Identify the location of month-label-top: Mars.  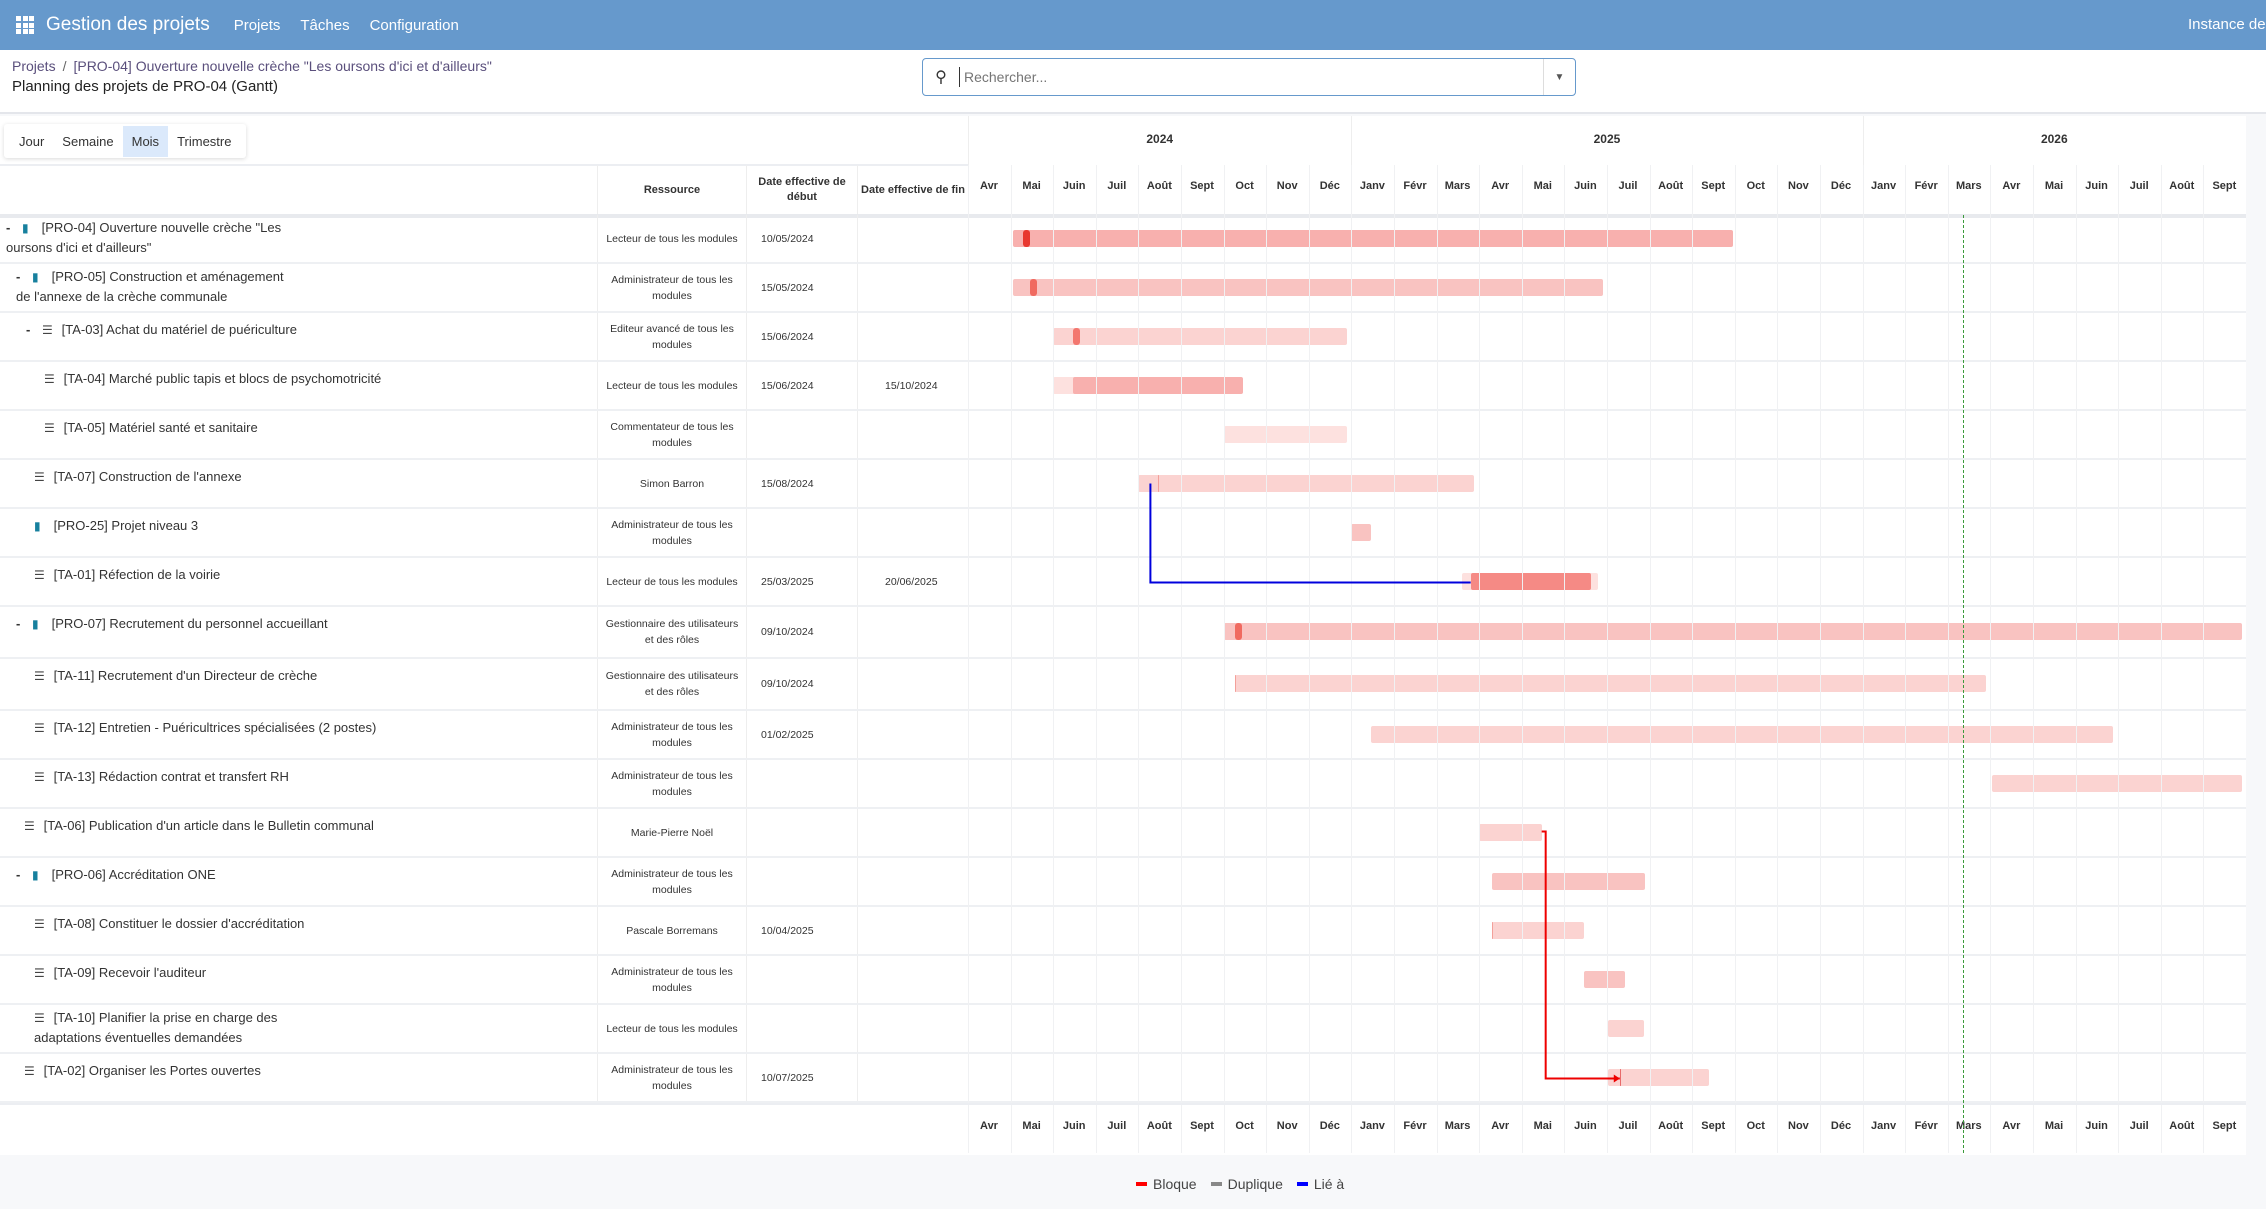
(1457, 186).